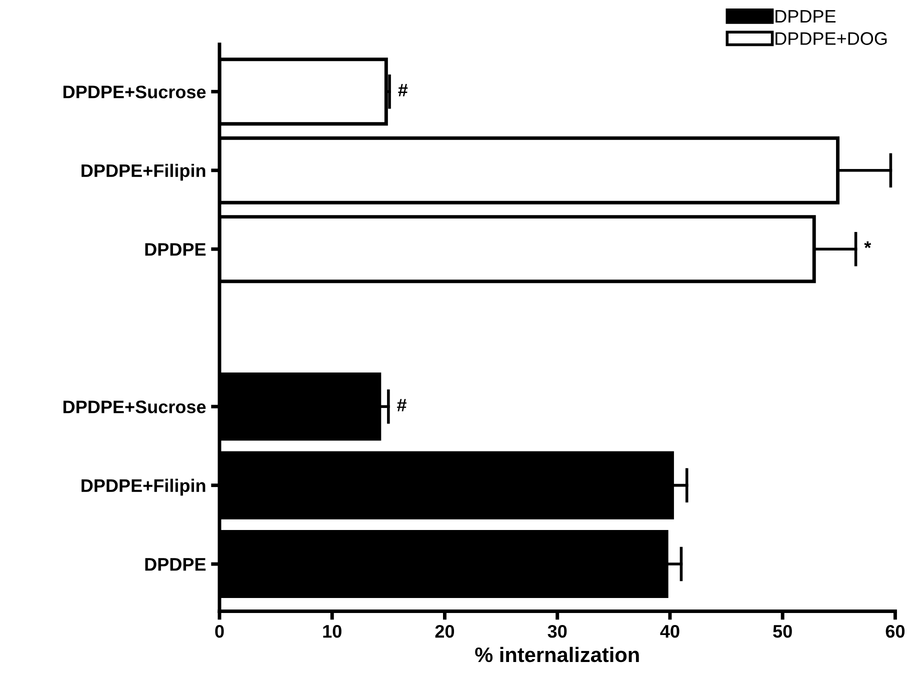 The width and height of the screenshot is (907, 683). What do you see at coordinates (219, 631) in the screenshot?
I see `x-tick-label: 0` at bounding box center [219, 631].